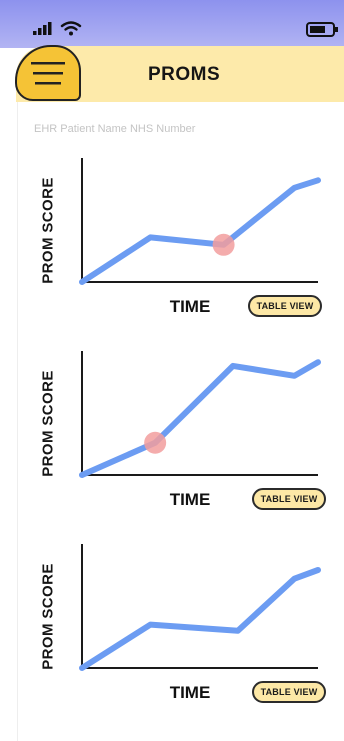  I want to click on menu-button, so click(48, 73).